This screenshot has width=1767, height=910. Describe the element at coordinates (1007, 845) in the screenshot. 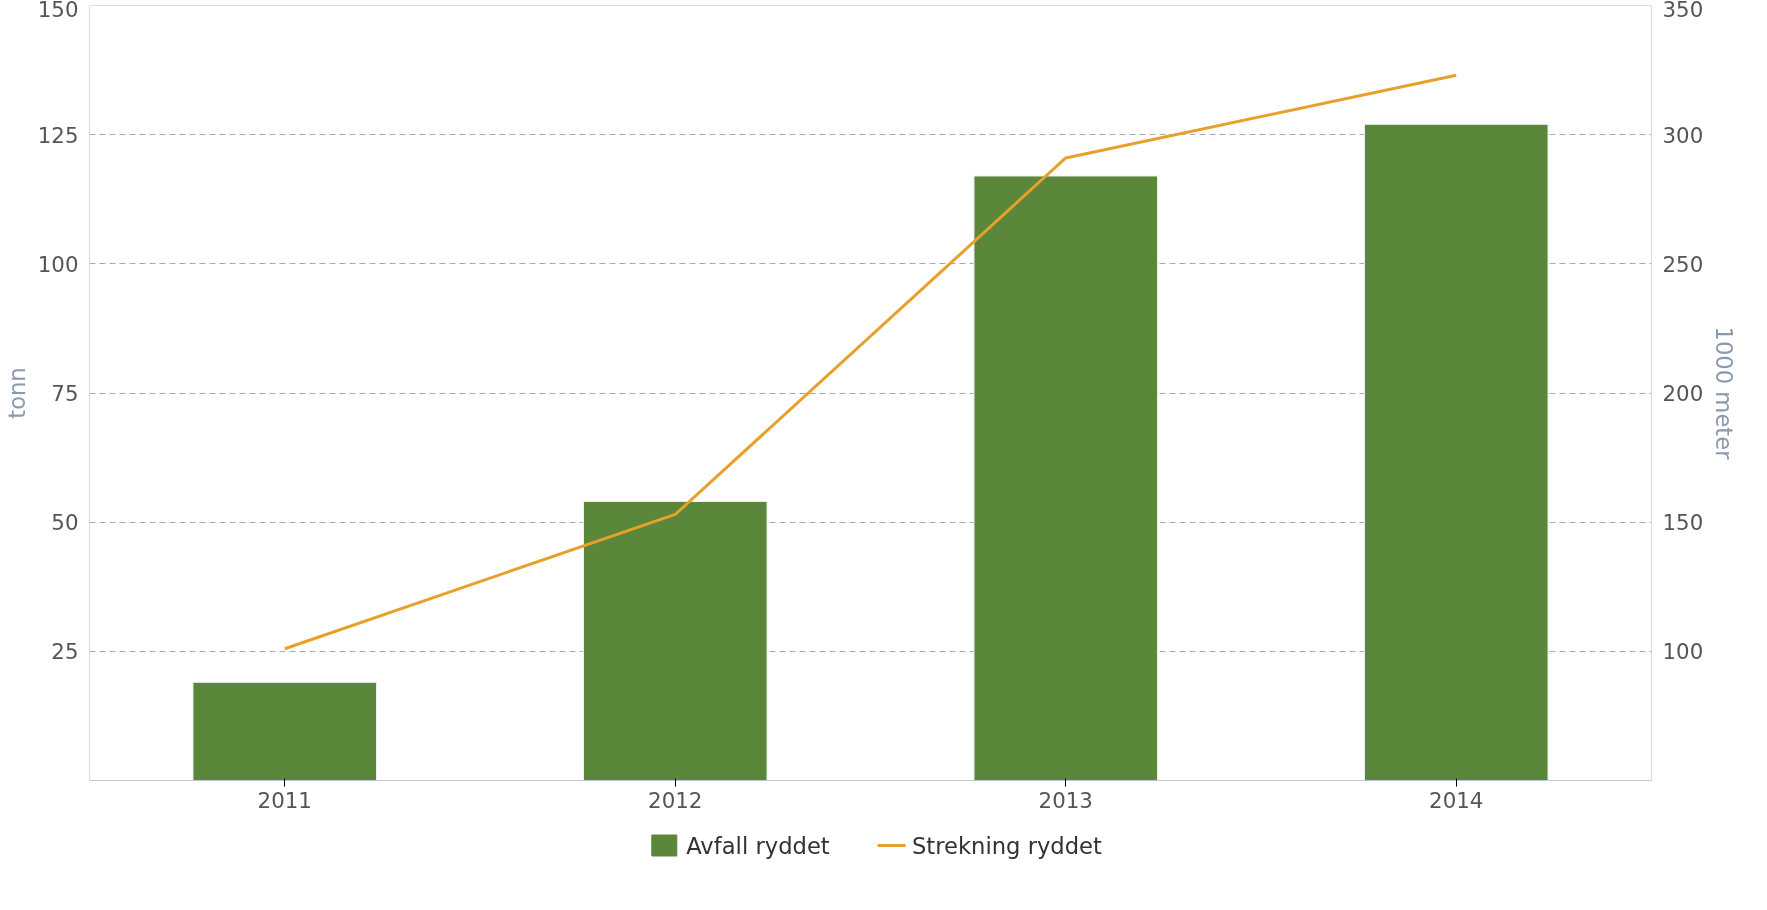

I see `legend-label: Strekning ryddet` at that location.